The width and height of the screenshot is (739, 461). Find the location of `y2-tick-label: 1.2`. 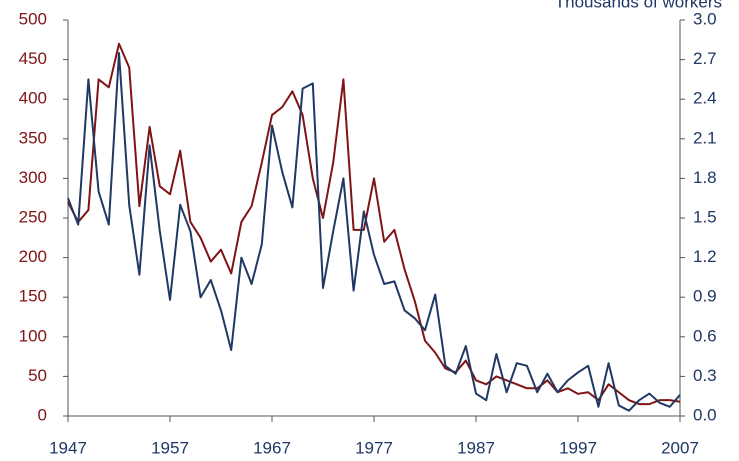

y2-tick-label: 1.2 is located at coordinates (705, 256).